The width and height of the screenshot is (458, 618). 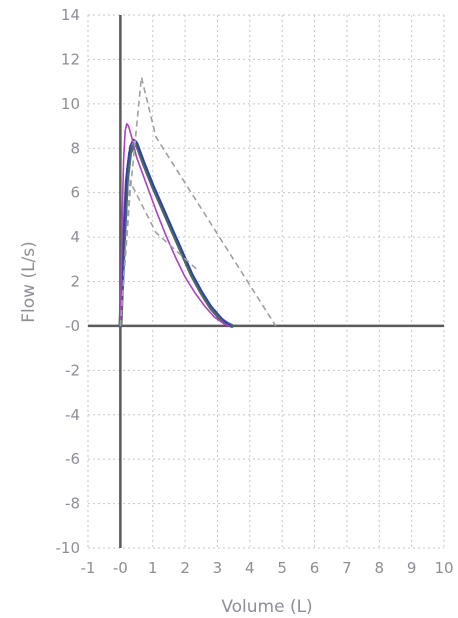 I want to click on y-tick-label-7: -0, so click(x=72, y=326).